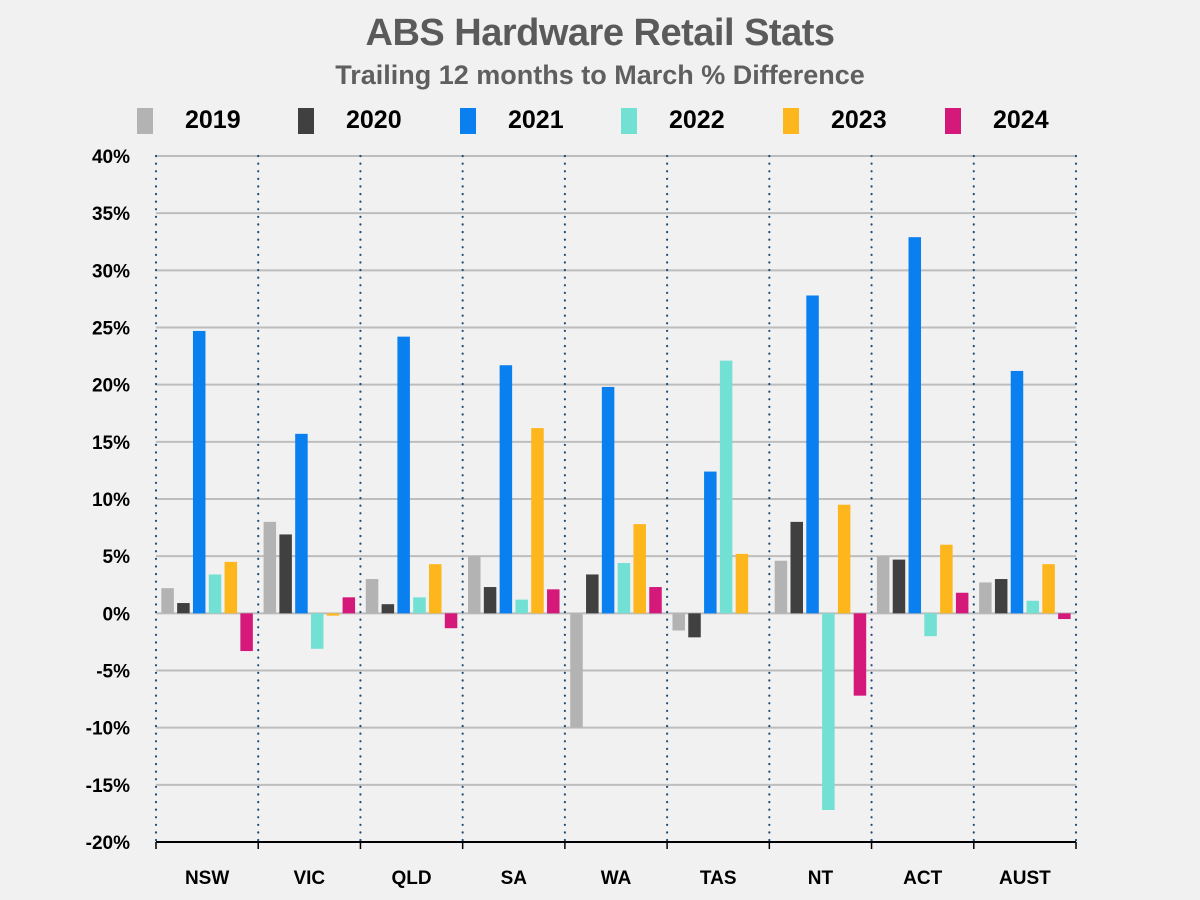 This screenshot has width=1200, height=900. I want to click on y-tick-label: 30%, so click(111, 271).